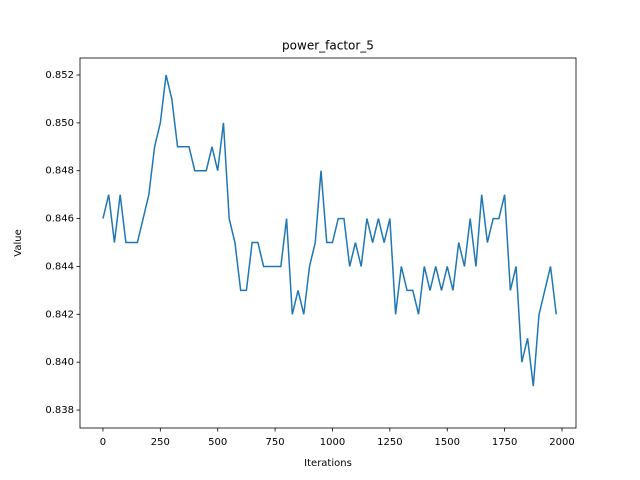 This screenshot has width=640, height=480. Describe the element at coordinates (59, 75) in the screenshot. I see `y-tick-label: 0.852` at that location.